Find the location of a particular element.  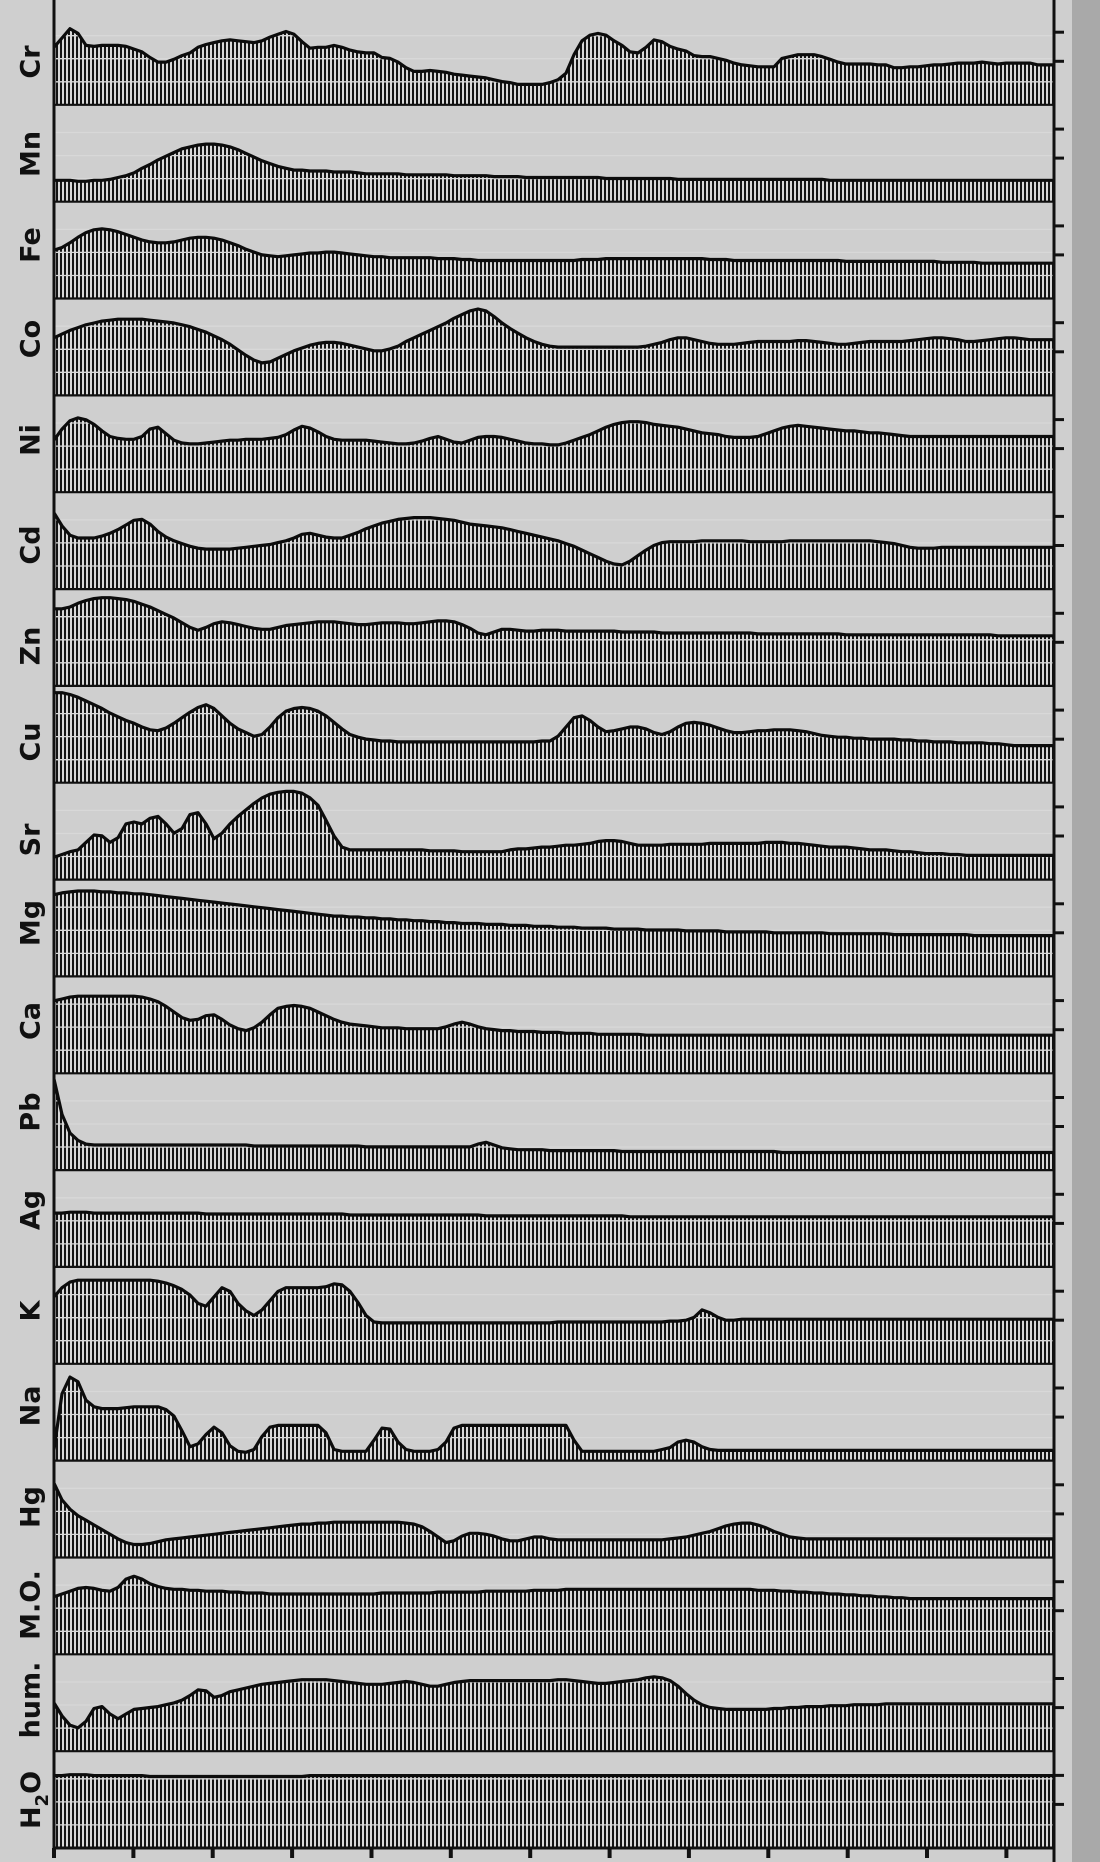

area-hum is located at coordinates (554, 1714).